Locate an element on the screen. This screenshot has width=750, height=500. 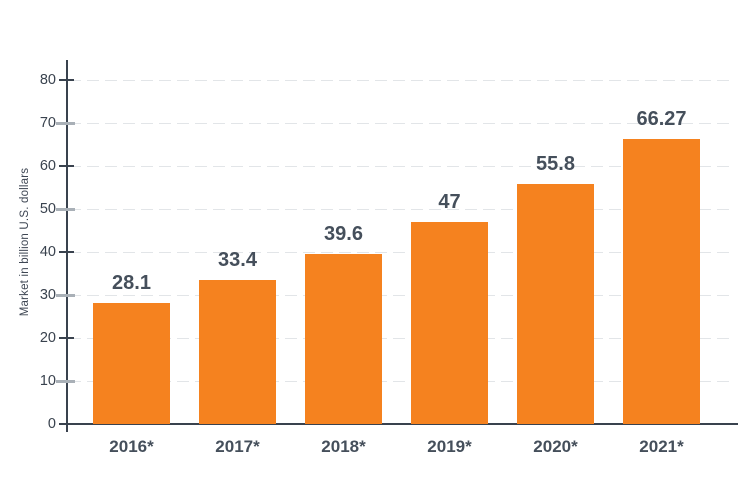
x-category-label: 2018* is located at coordinates (343, 446).